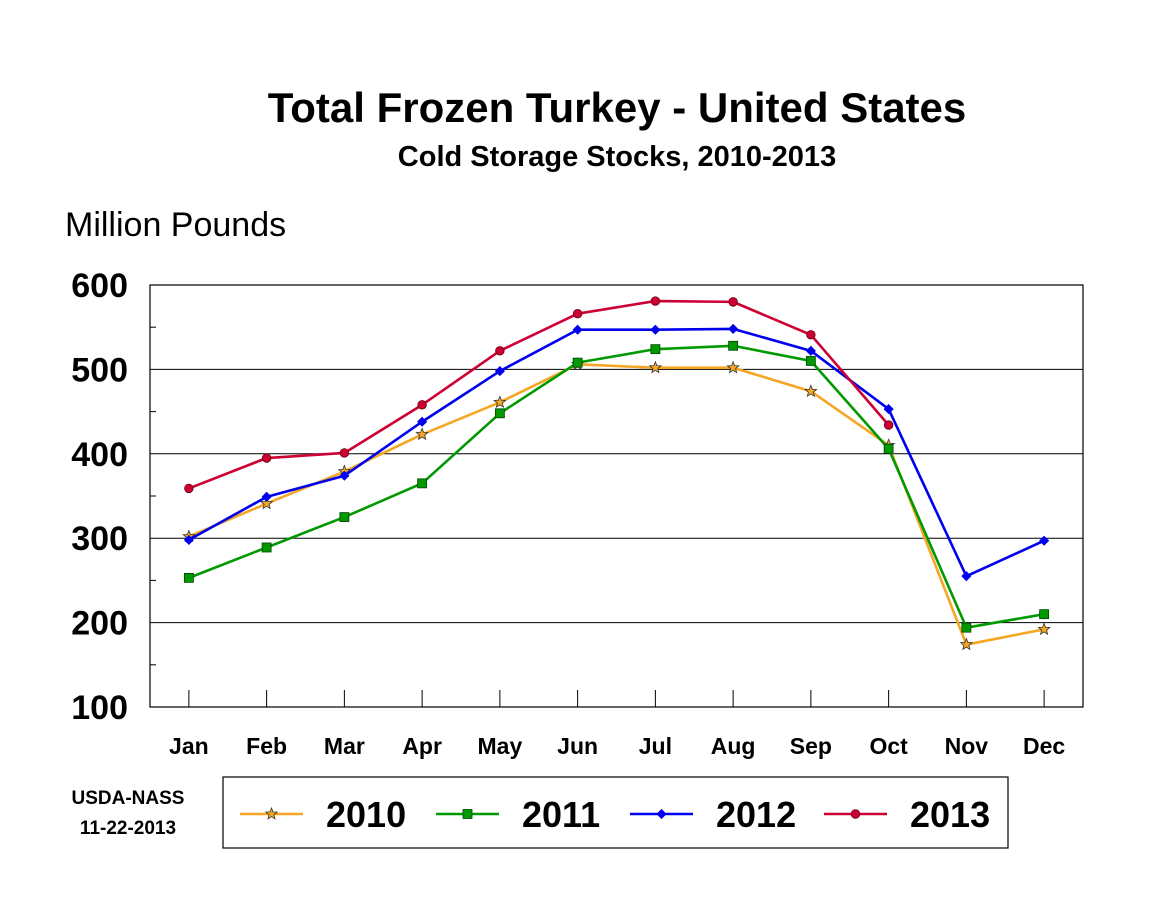  I want to click on x-tick-label: Apr, so click(422, 746).